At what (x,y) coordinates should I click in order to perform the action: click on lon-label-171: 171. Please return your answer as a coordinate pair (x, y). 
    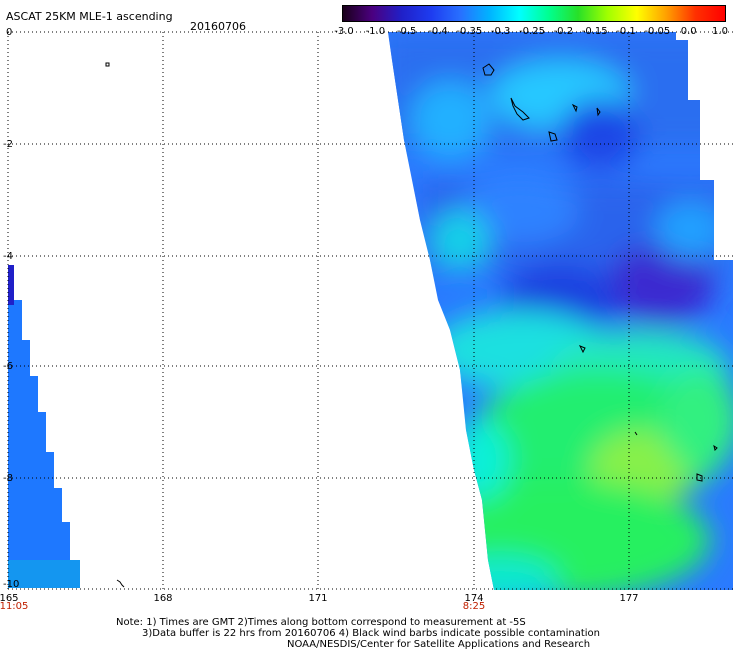
    Looking at the image, I should click on (318, 598).